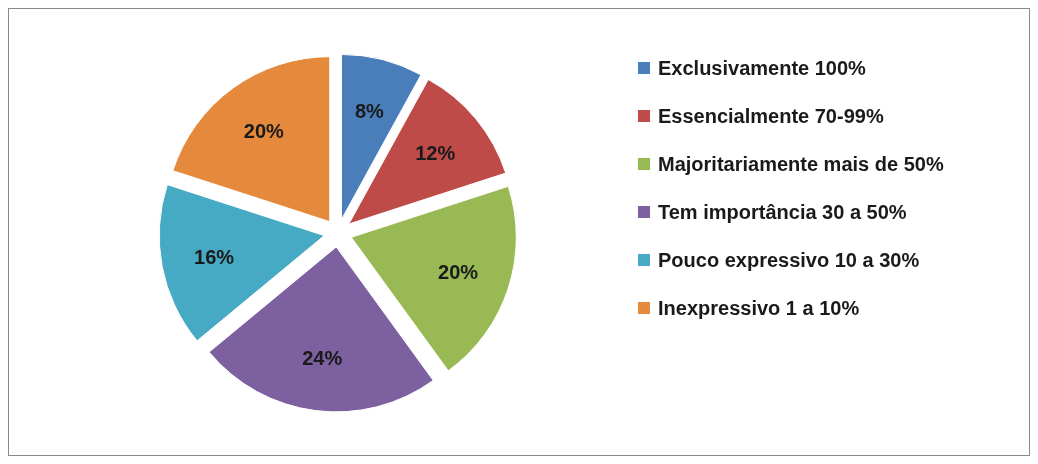 Image resolution: width=1038 pixels, height=464 pixels. What do you see at coordinates (789, 260) in the screenshot?
I see `legend-label: Pouco expressivo 10 a 30%` at bounding box center [789, 260].